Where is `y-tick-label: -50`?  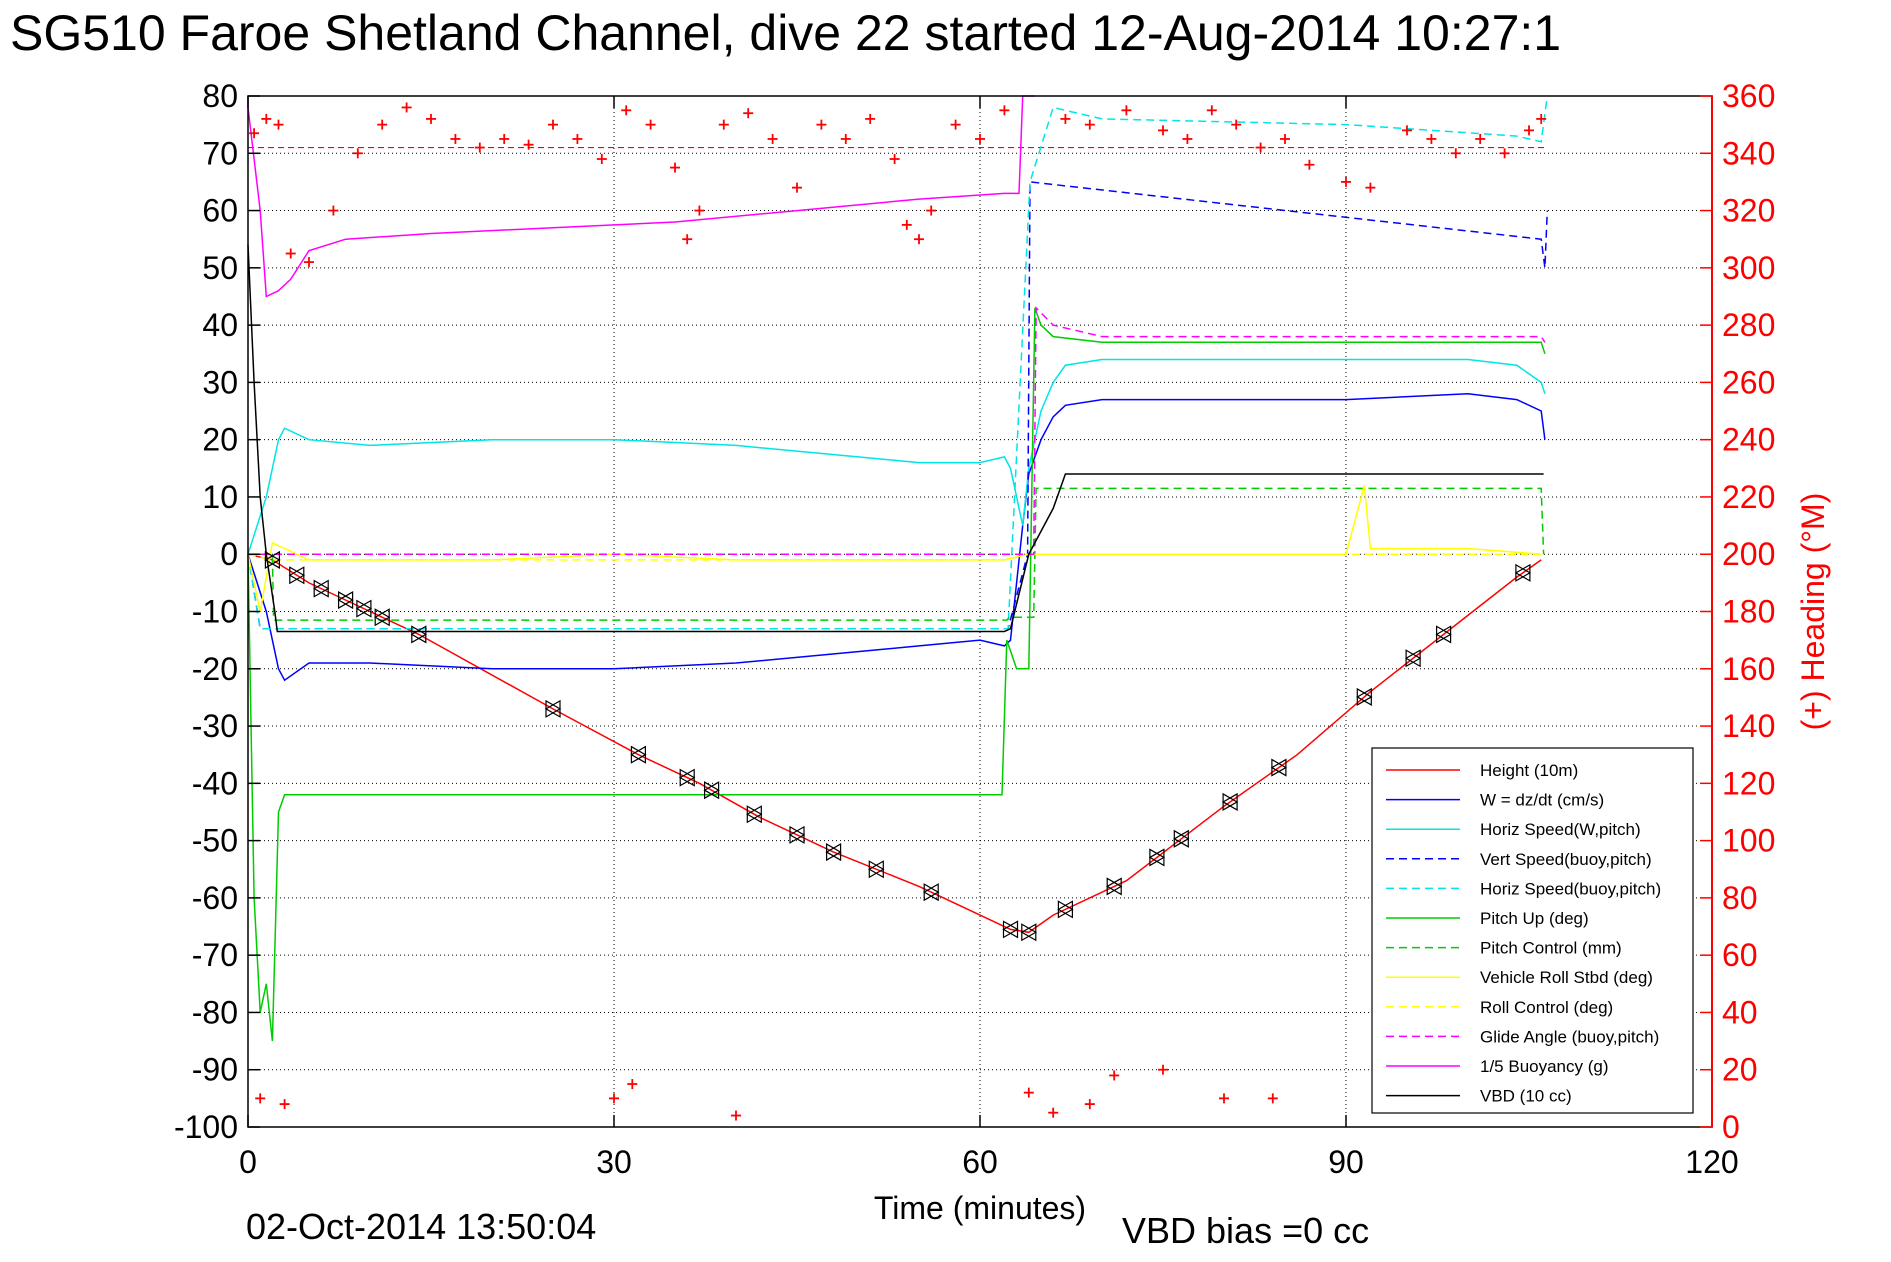
y-tick-label: -50 is located at coordinates (215, 841).